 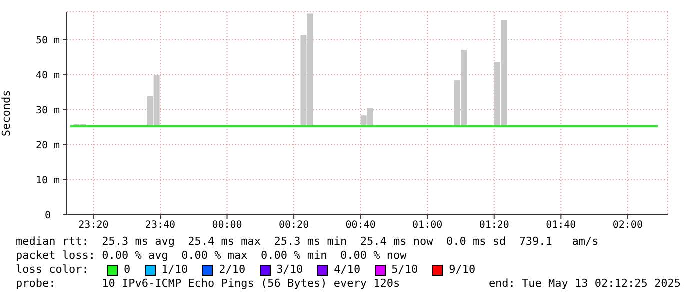 I want to click on legend-label: 2/10, so click(x=232, y=270).